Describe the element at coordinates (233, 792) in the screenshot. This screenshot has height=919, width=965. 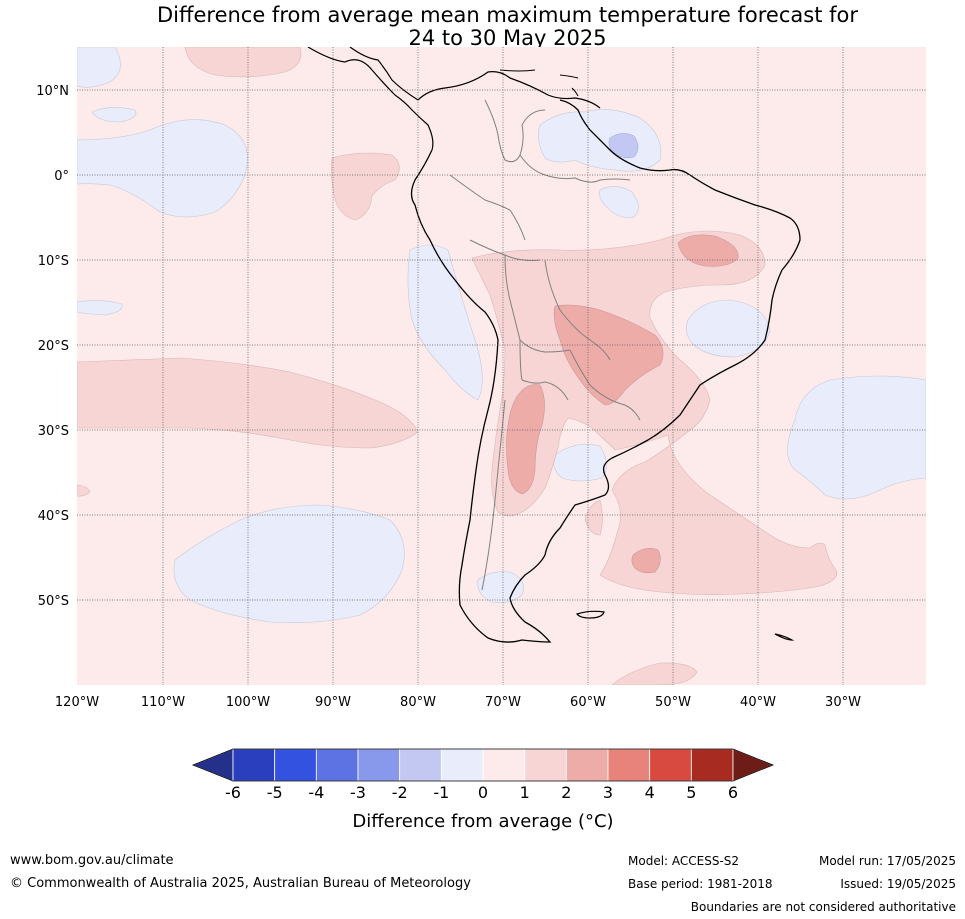
I see `colorbar-tick-label: -6` at that location.